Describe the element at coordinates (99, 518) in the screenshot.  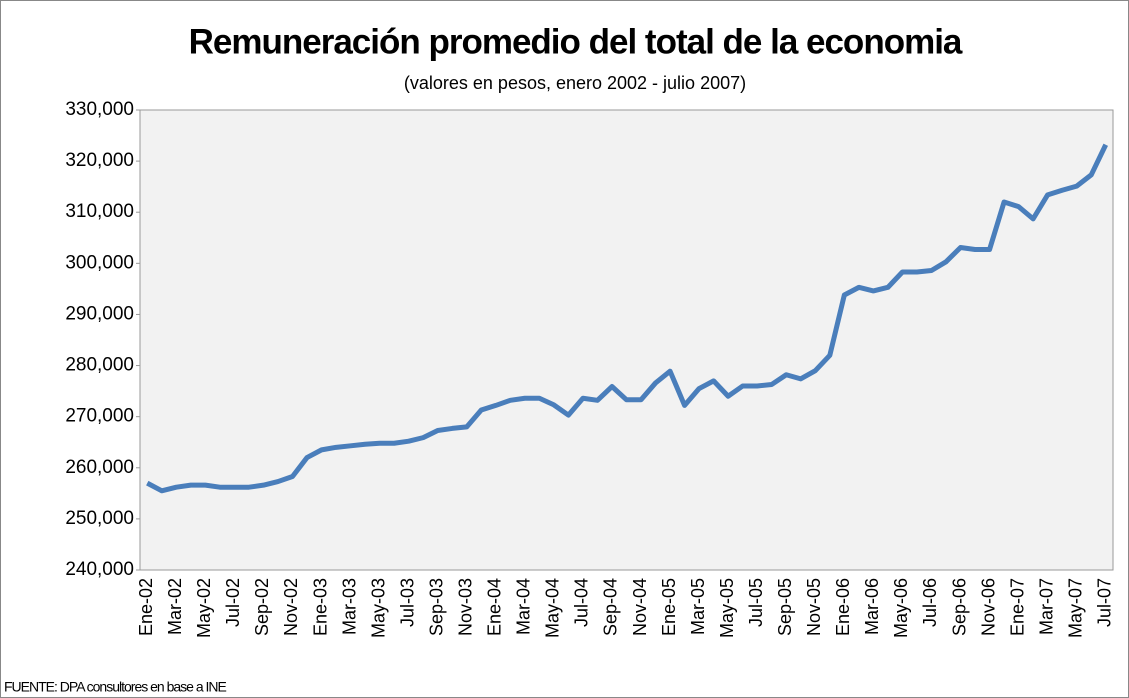
I see `y-tick-label: 250,000` at that location.